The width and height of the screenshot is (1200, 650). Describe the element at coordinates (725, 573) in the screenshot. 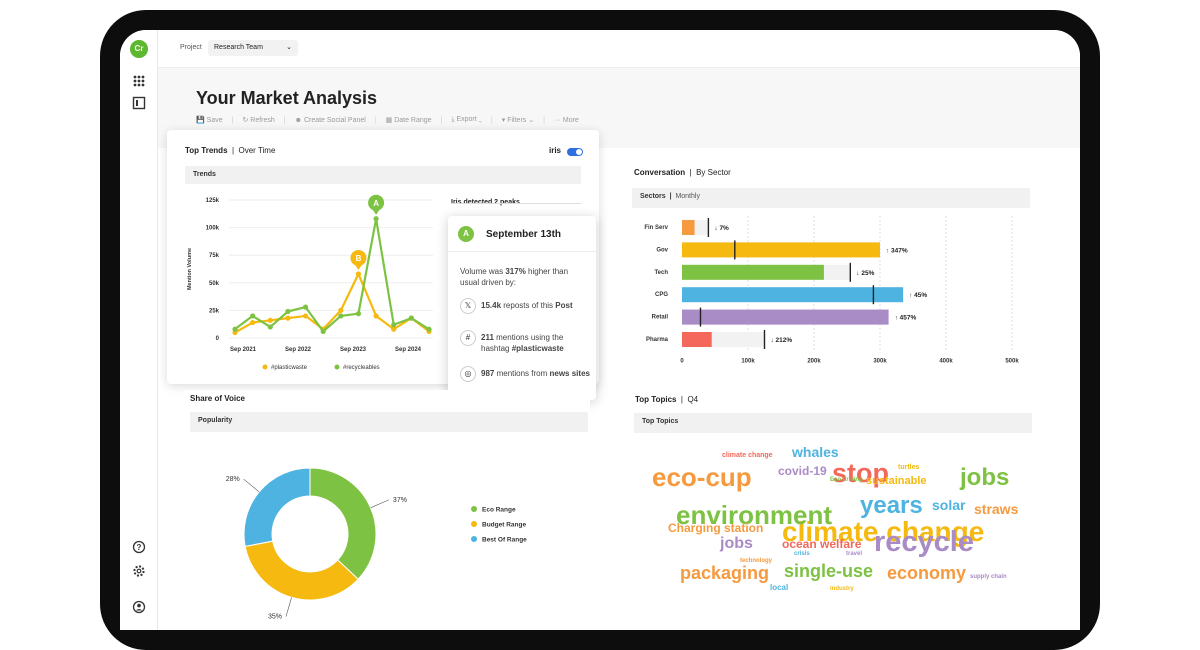

I see `word-cloud-term: packaging` at that location.